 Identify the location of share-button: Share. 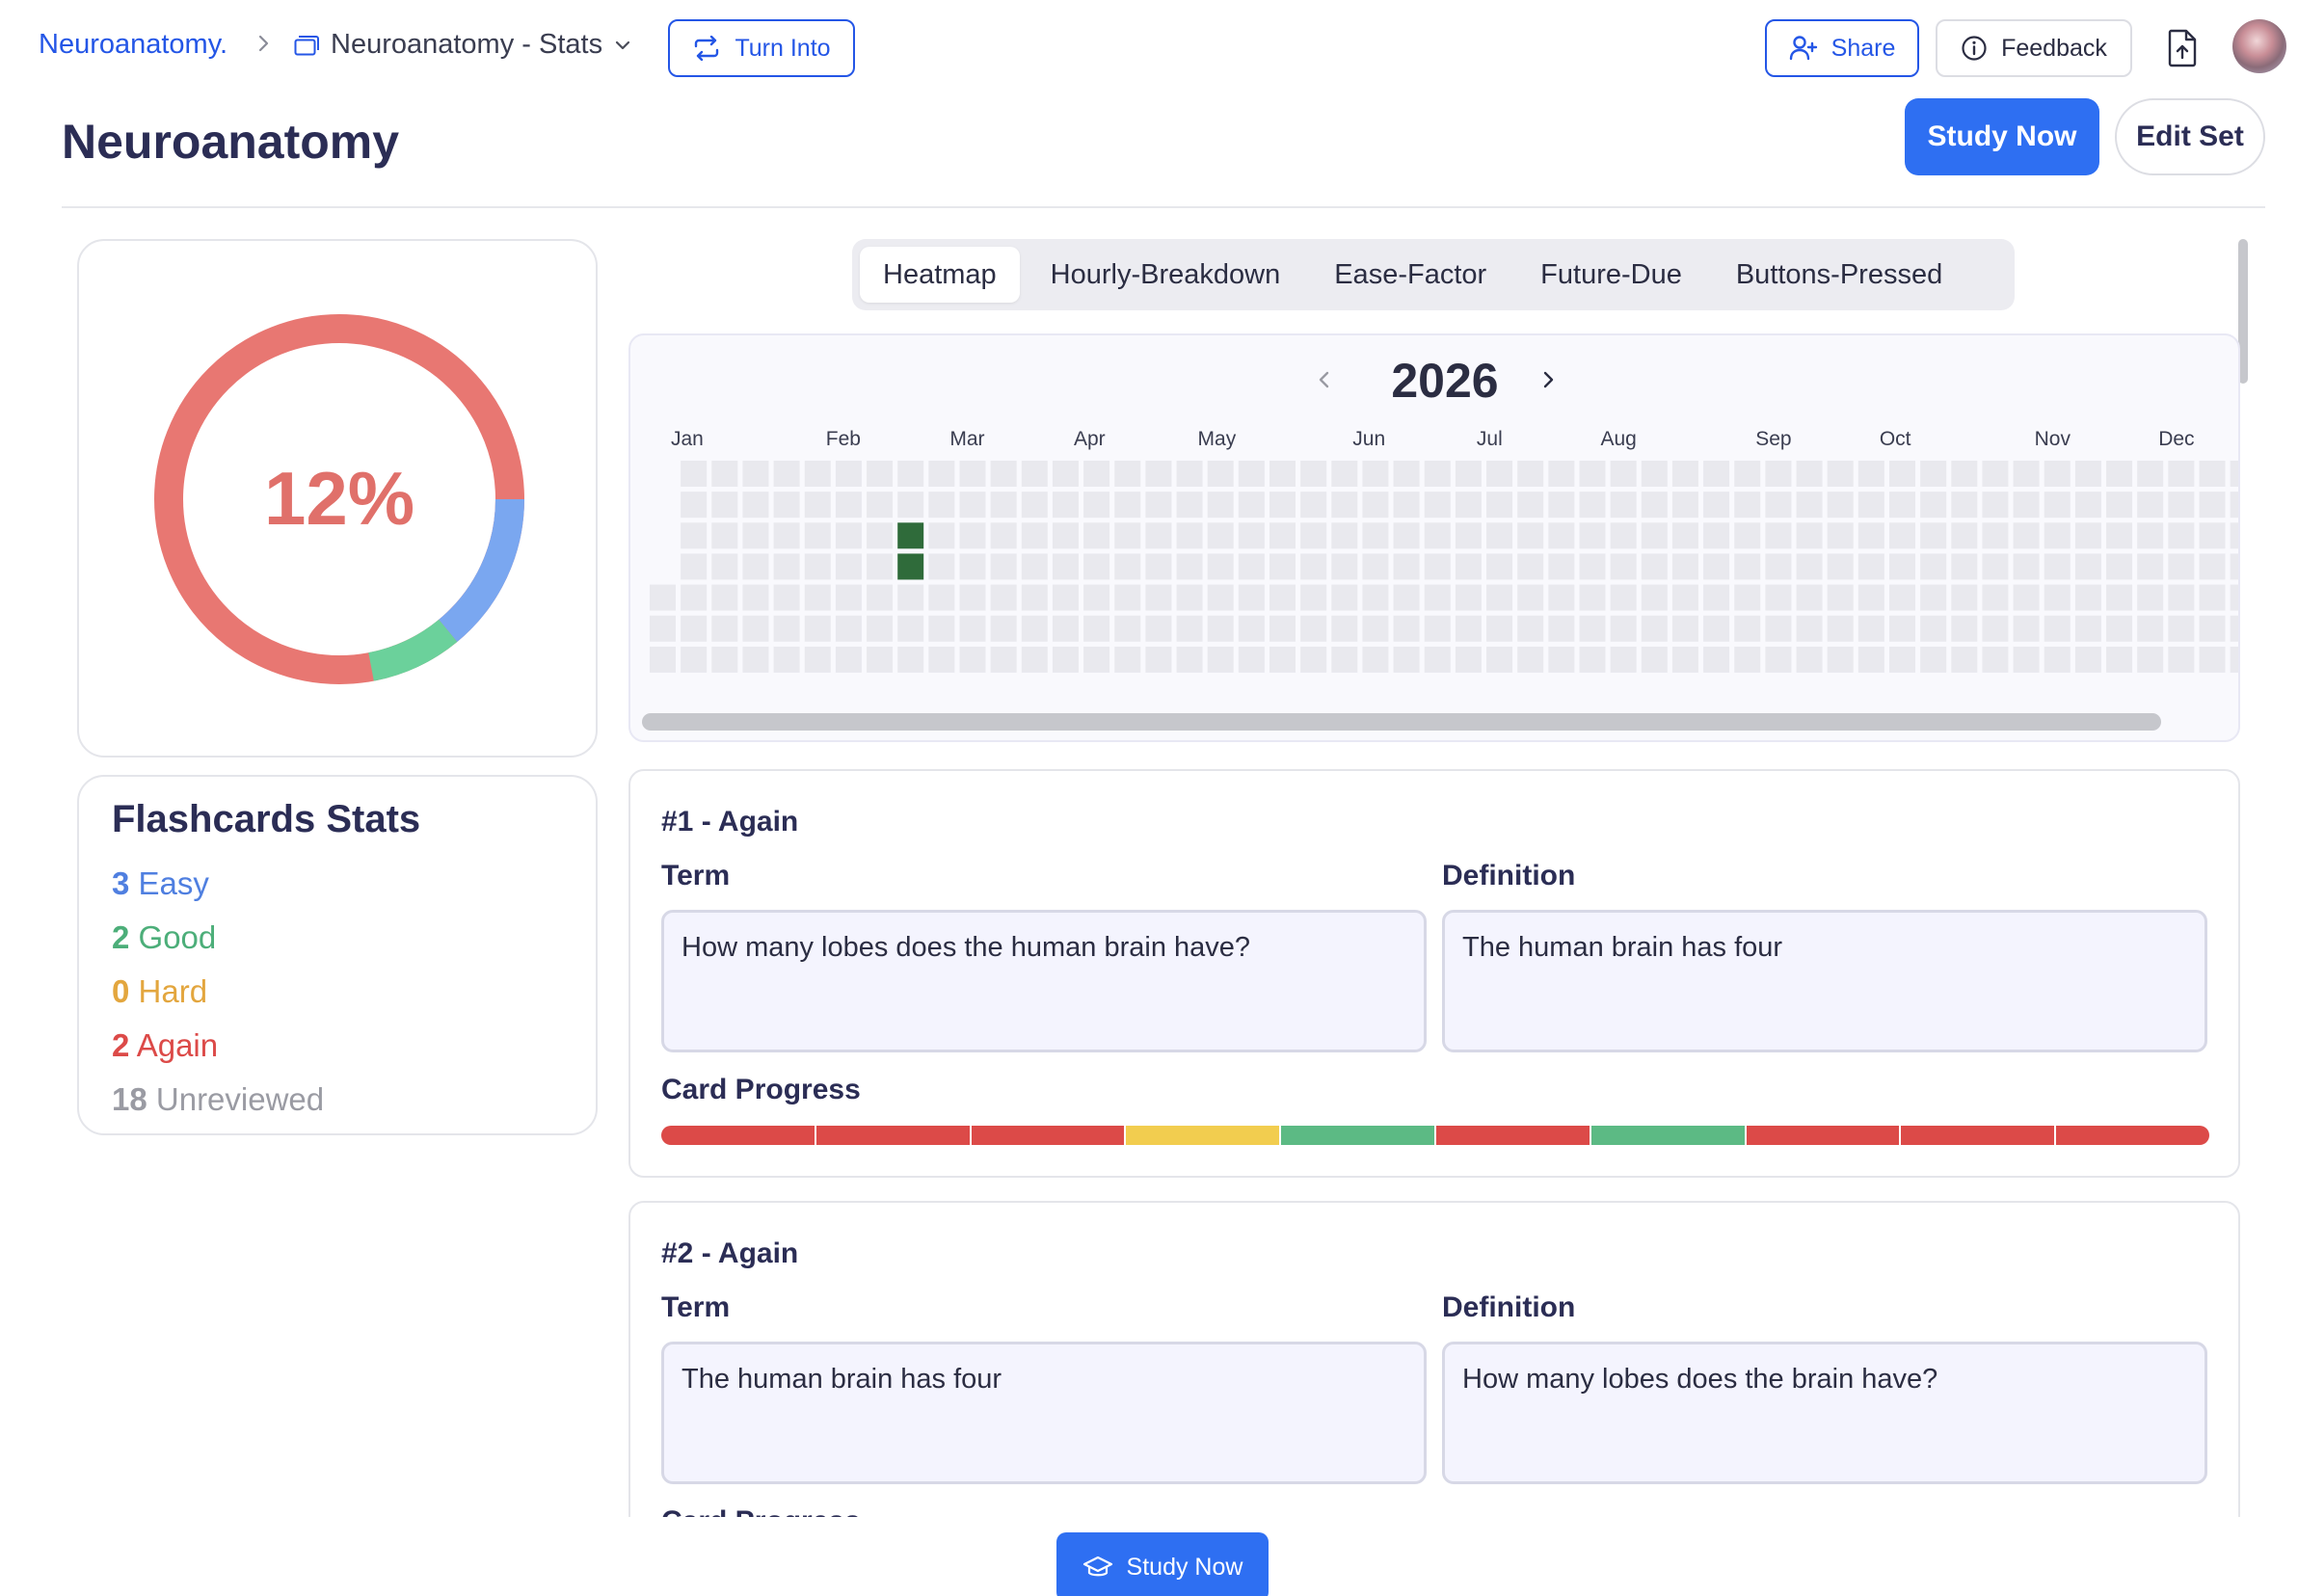
(1842, 48).